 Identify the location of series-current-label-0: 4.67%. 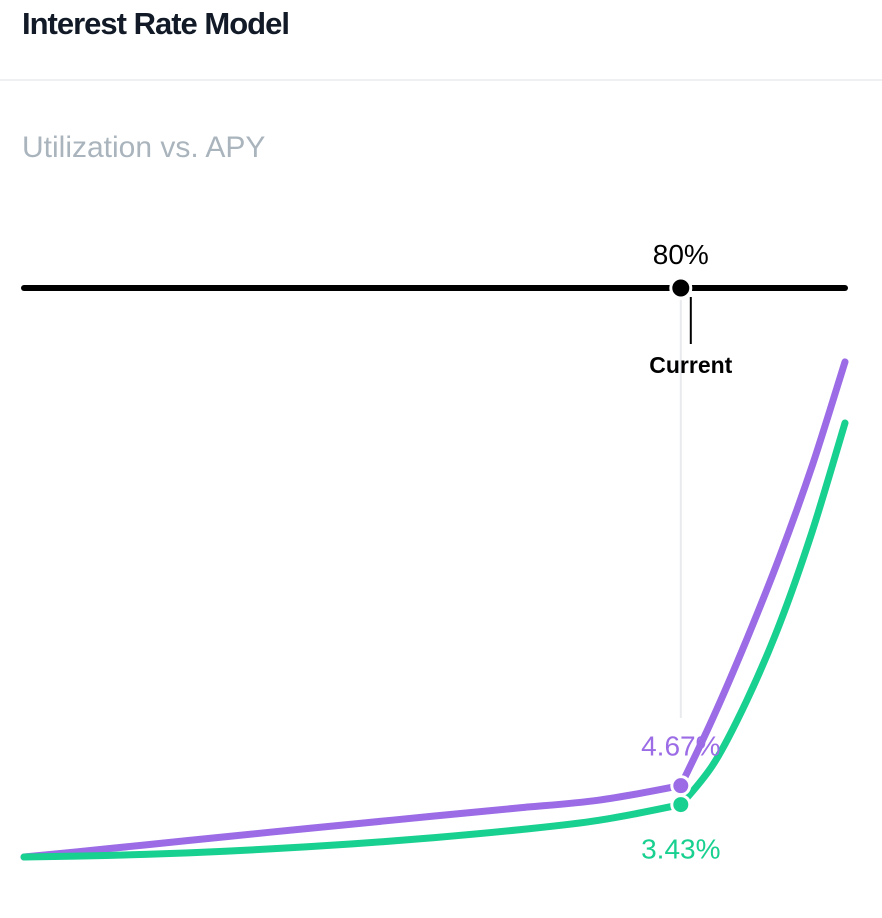
(680, 746).